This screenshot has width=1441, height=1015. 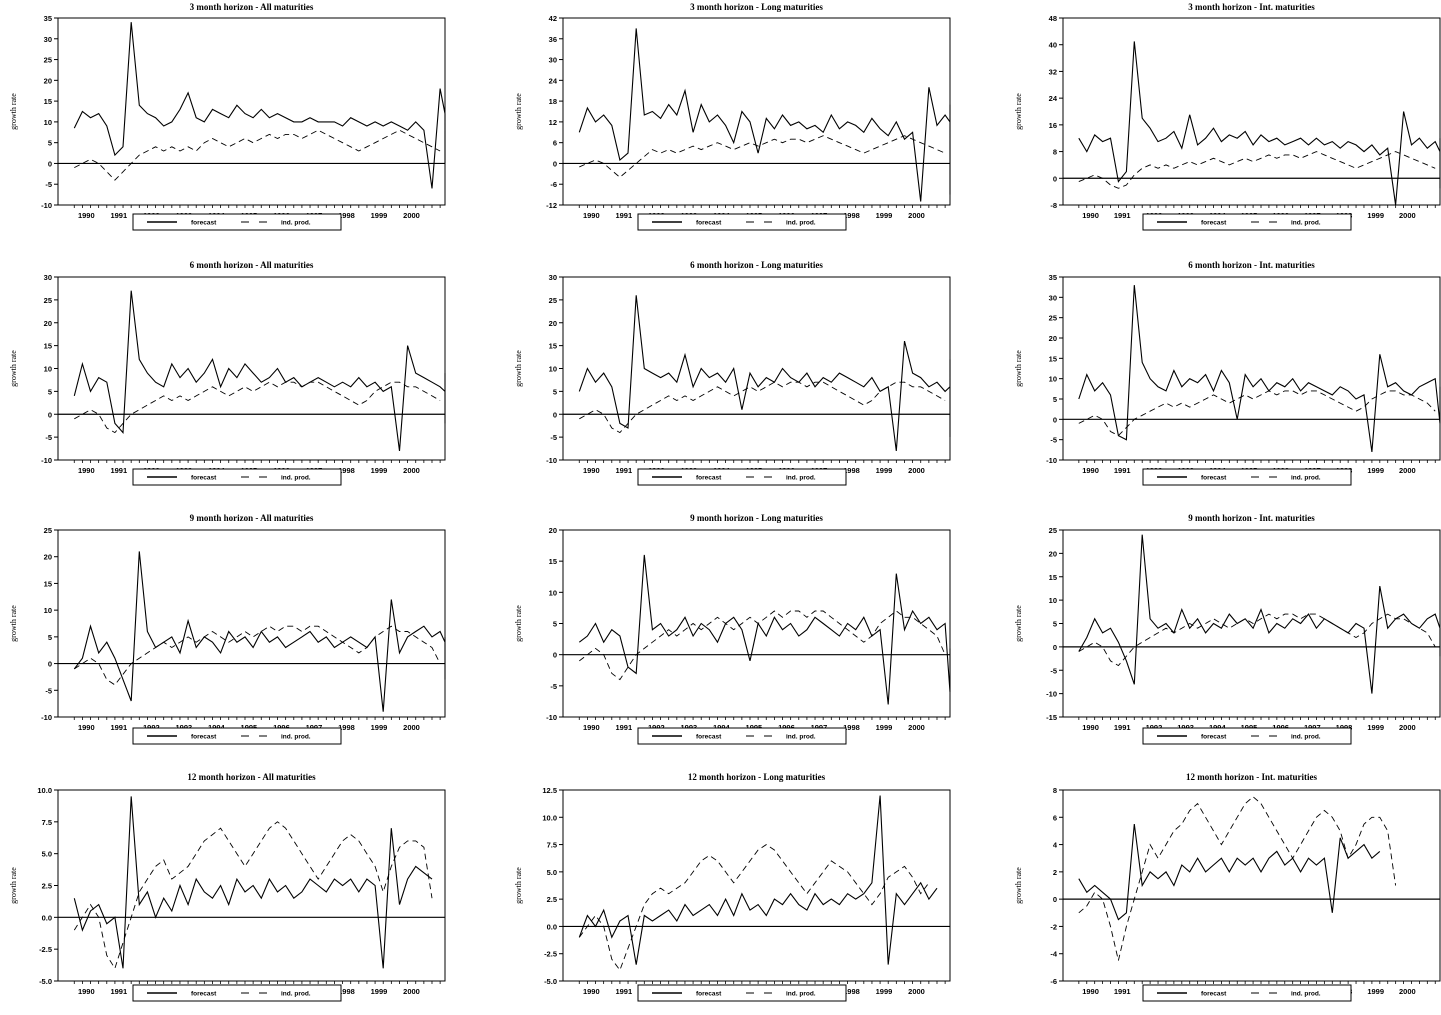 I want to click on y-tick-label: 8, so click(x=1055, y=790).